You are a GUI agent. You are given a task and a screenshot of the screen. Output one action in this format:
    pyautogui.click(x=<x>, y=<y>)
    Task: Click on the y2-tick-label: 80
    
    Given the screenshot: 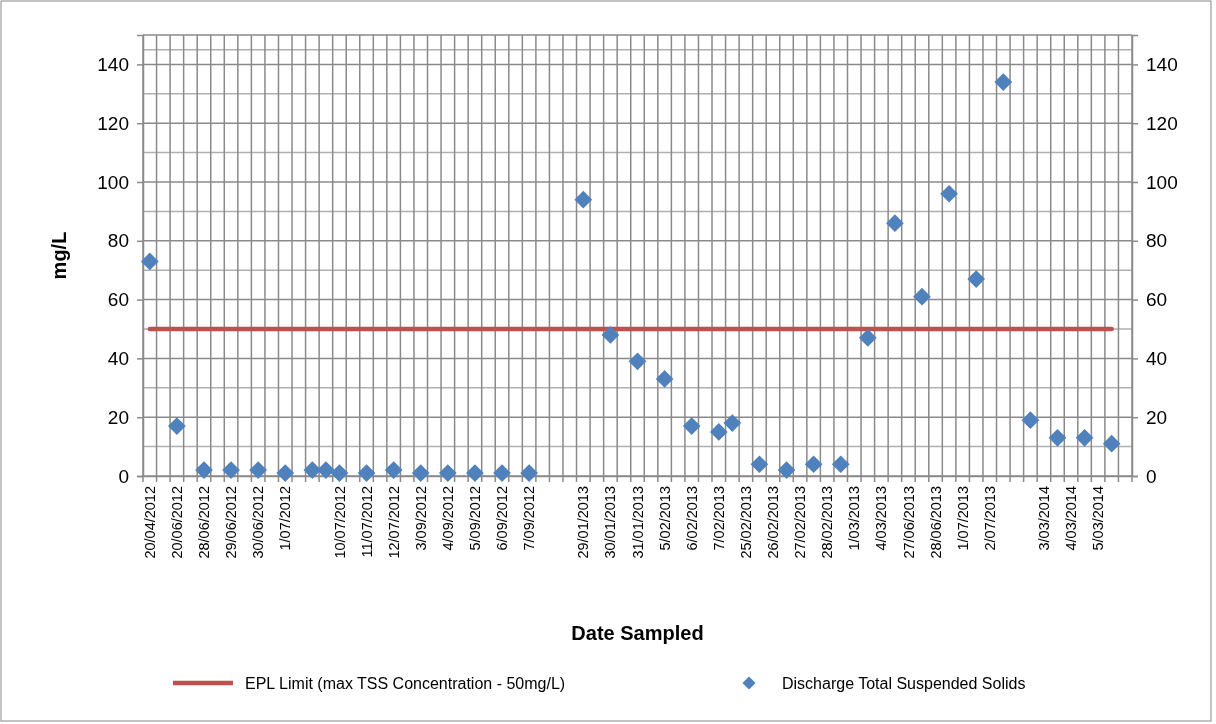 What is the action you would take?
    pyautogui.click(x=1157, y=241)
    